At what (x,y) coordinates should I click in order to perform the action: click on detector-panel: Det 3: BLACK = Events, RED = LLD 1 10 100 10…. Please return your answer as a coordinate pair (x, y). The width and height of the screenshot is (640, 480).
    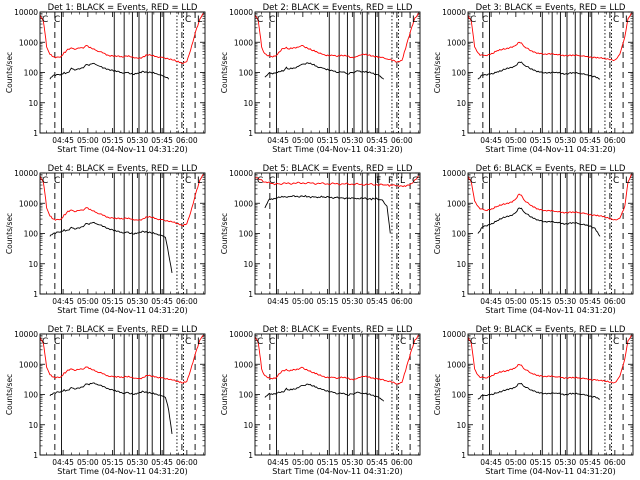
    Looking at the image, I should click on (533, 78).